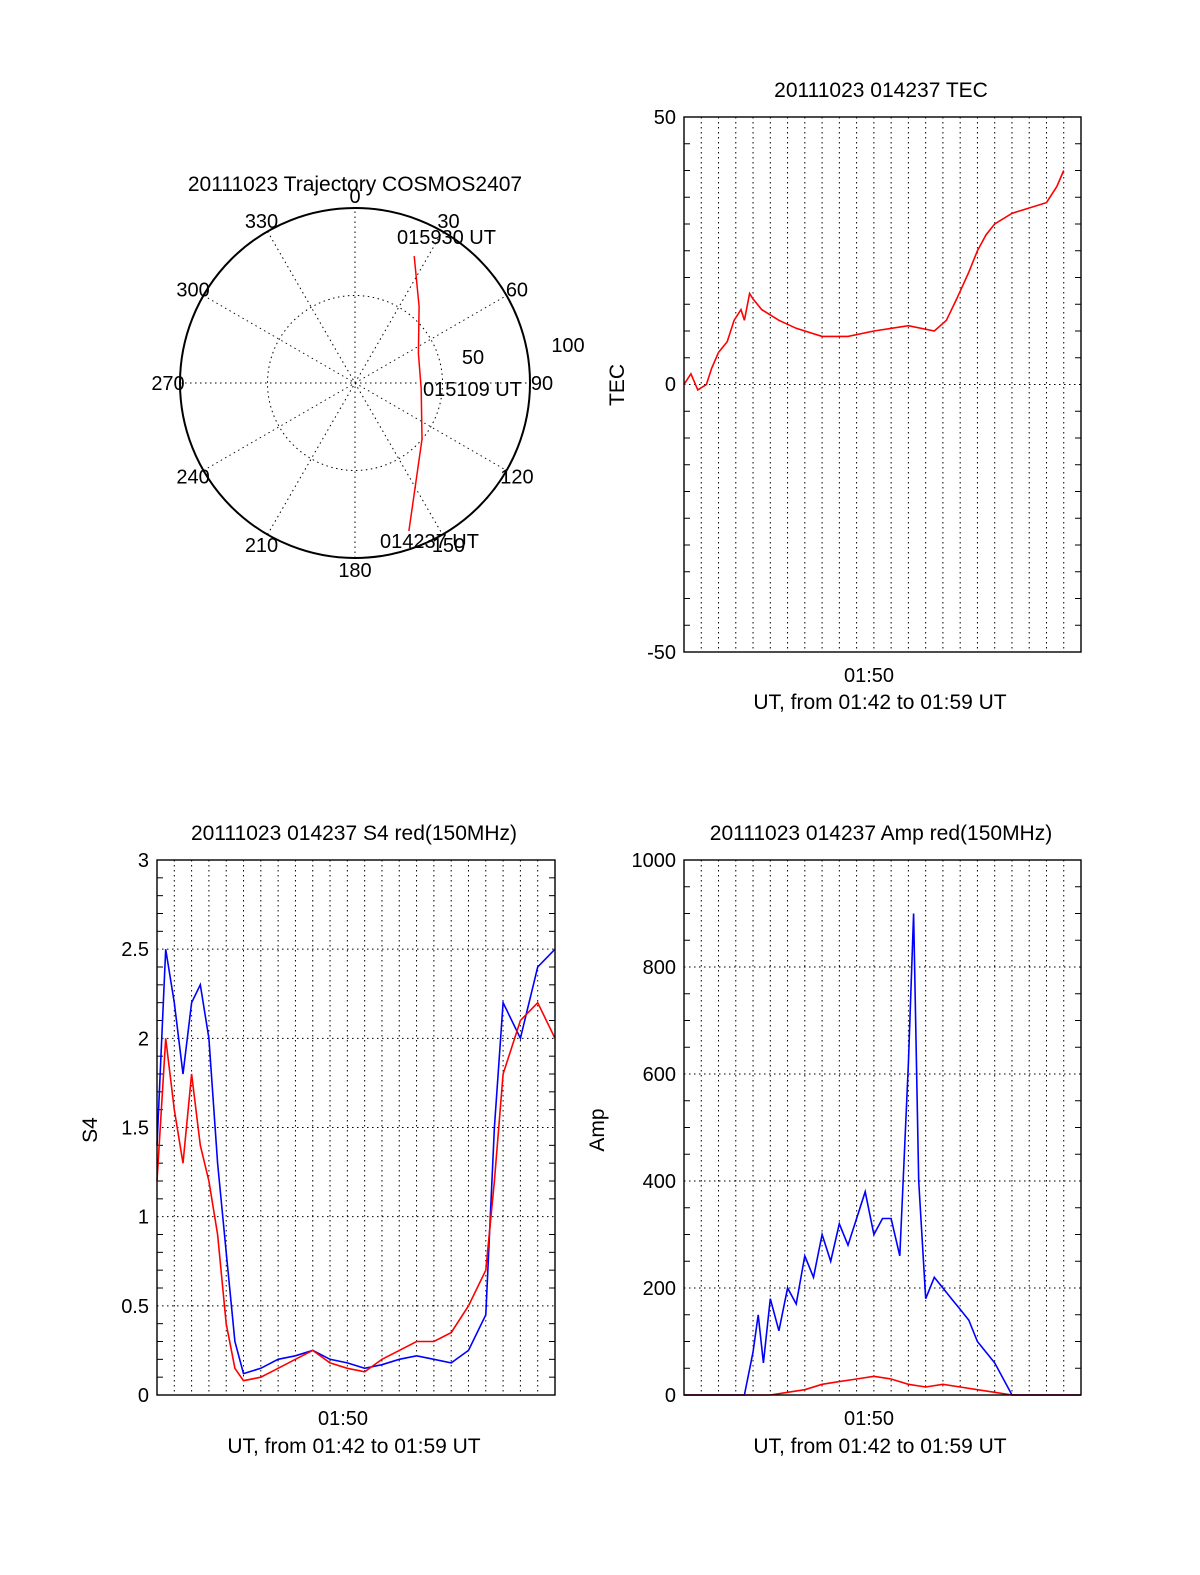  What do you see at coordinates (670, 385) in the screenshot?
I see `tec-ytick-0: 0` at bounding box center [670, 385].